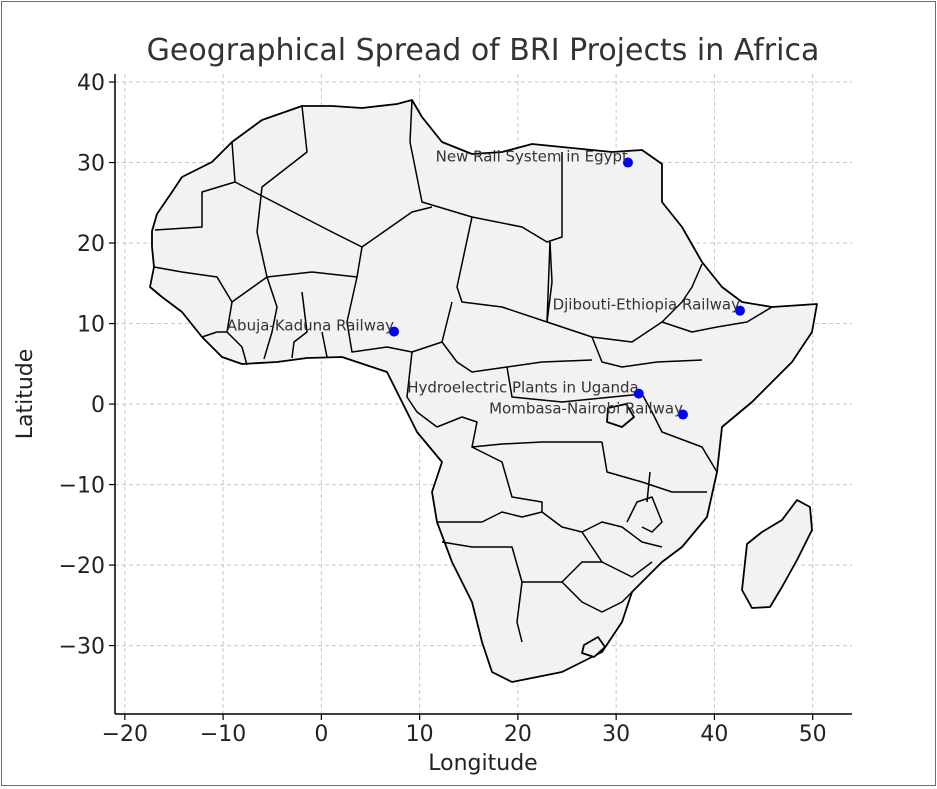 The height and width of the screenshot is (789, 937). Describe the element at coordinates (420, 734) in the screenshot. I see `x-tick-label: 10` at that location.